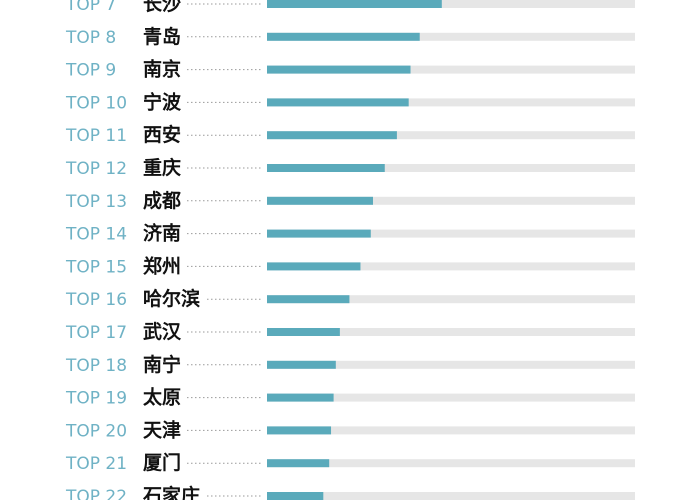 The image size is (700, 500). I want to click on rank-label: TOP 12, so click(96, 169).